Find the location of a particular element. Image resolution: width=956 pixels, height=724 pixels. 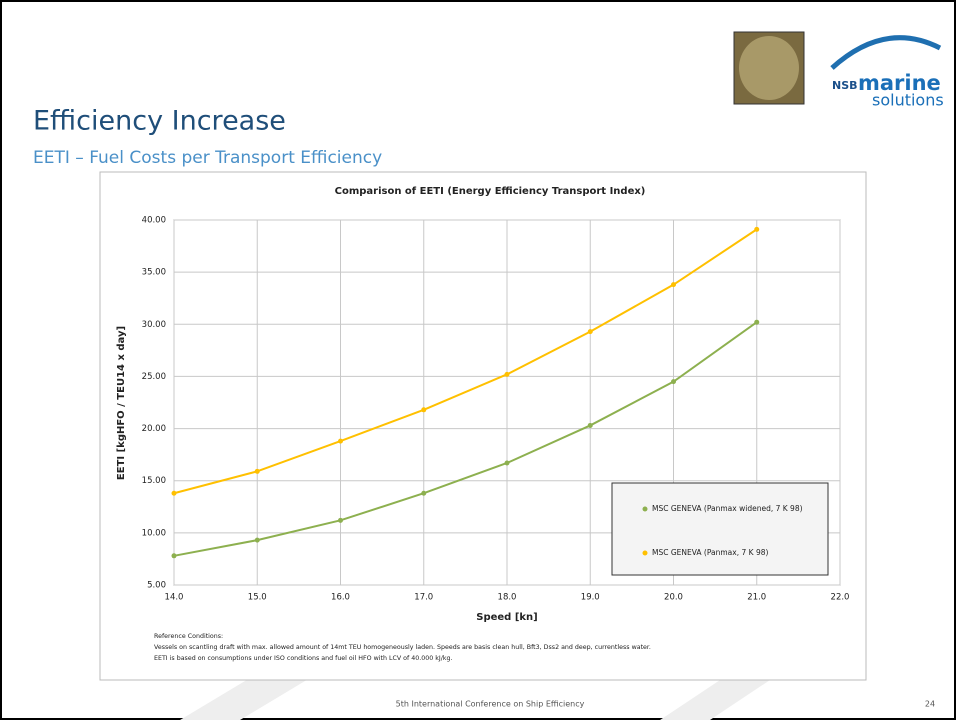

y-tick-label: 35.00 is located at coordinates (154, 273).